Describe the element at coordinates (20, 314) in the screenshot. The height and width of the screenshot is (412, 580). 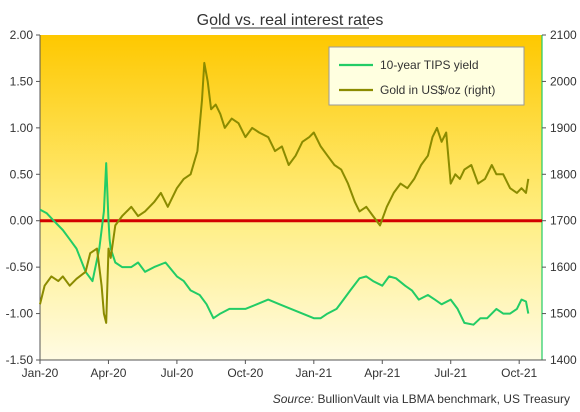
I see `y-left-tick-label: -1.00` at that location.